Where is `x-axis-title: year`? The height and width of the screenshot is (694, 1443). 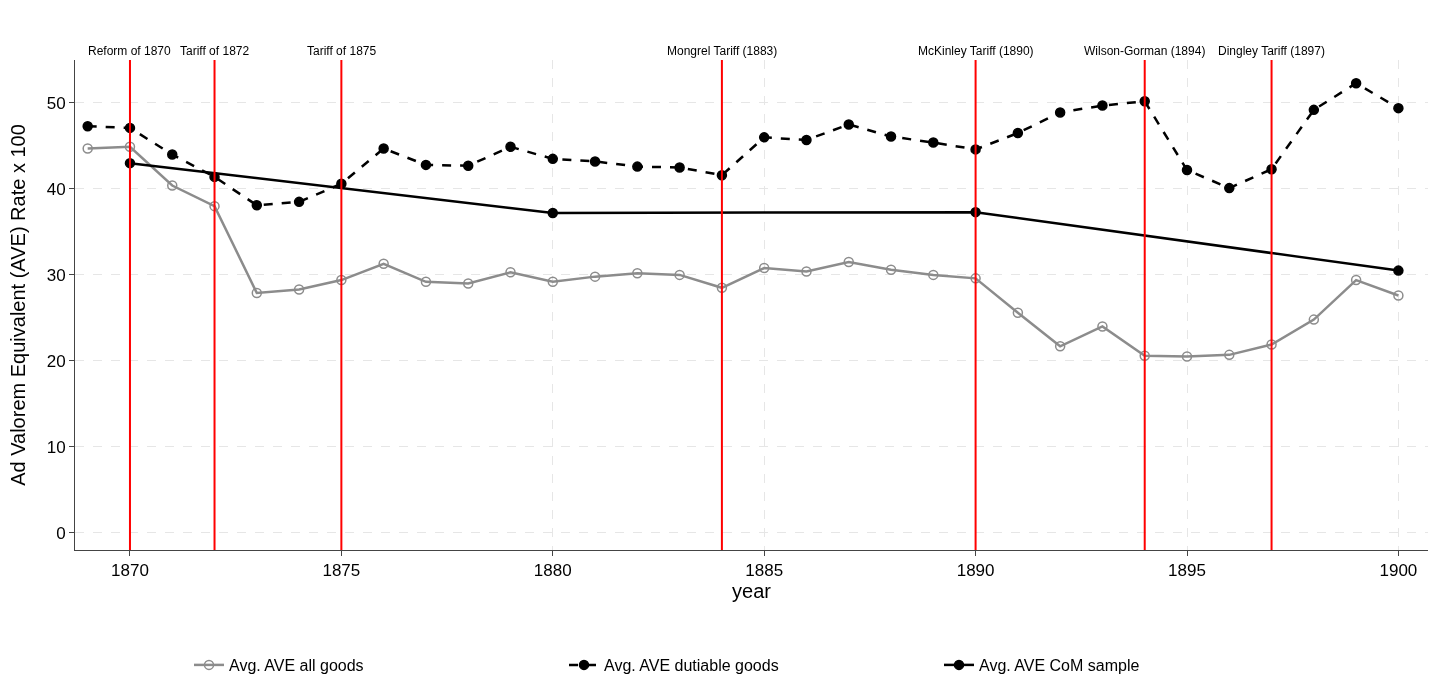
x-axis-title: year is located at coordinates (752, 591).